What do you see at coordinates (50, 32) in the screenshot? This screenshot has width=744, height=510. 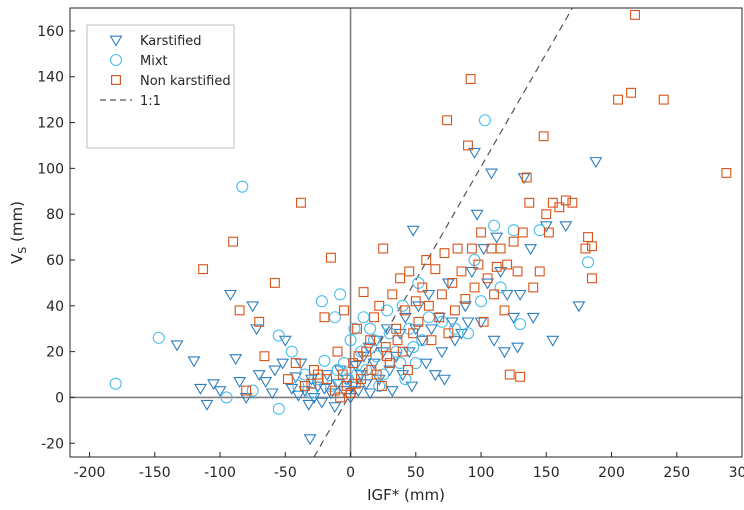 I see `y-tick-label: 160` at bounding box center [50, 32].